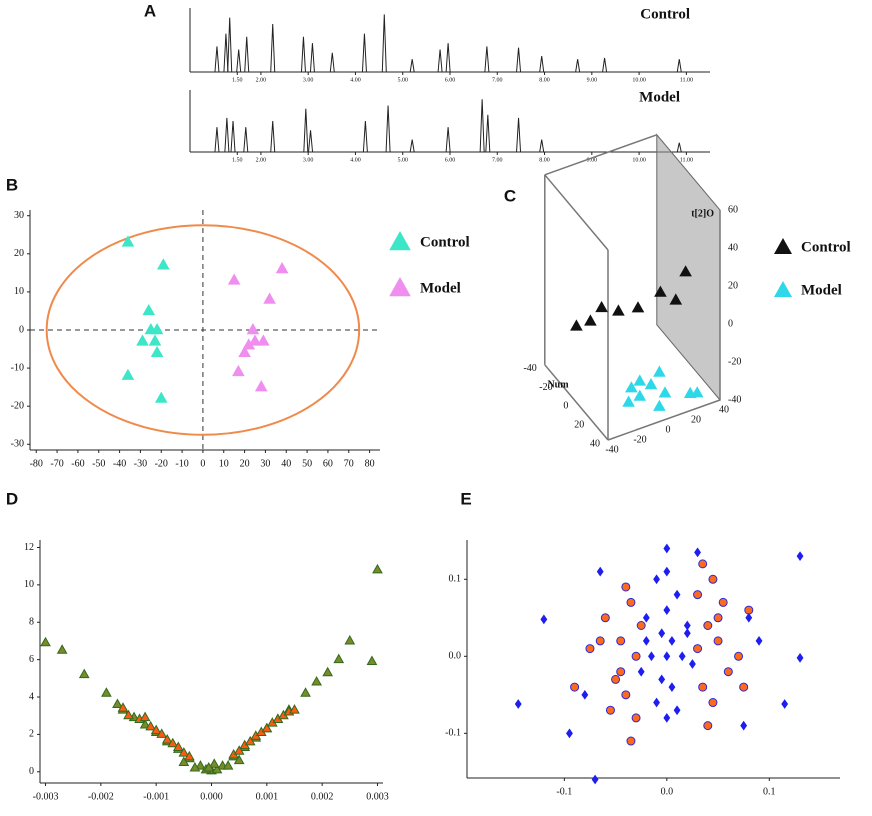 Image resolution: width=872 pixels, height=816 pixels. Describe the element at coordinates (19, 215) in the screenshot. I see `y-tick-label: 30` at that location.